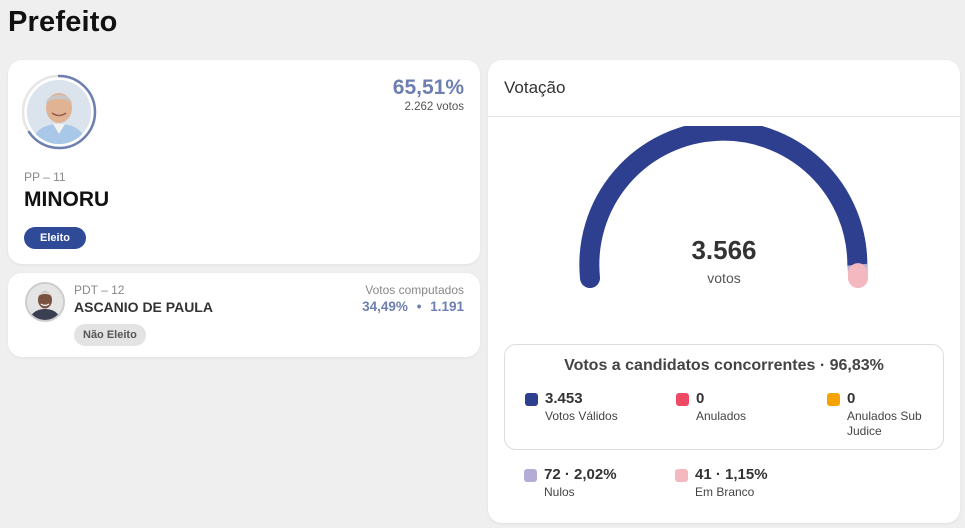 Image resolution: width=965 pixels, height=528 pixels. What do you see at coordinates (414, 290) in the screenshot?
I see `computed-votes-label: Votos computados` at bounding box center [414, 290].